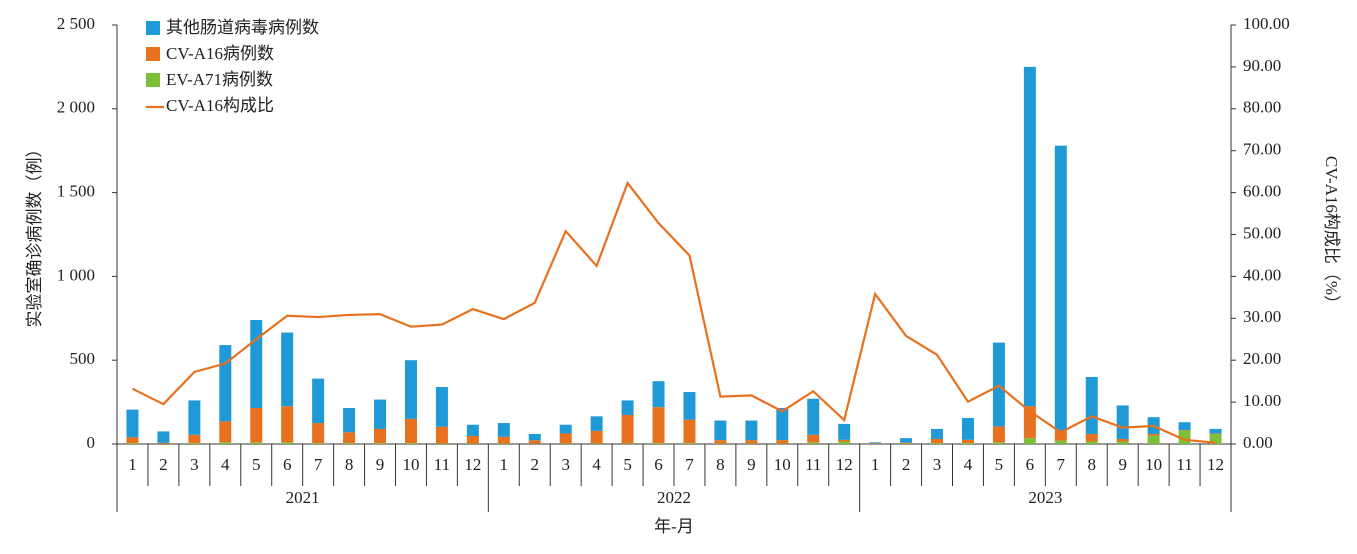  What do you see at coordinates (303, 497) in the screenshot?
I see `year-label: 2021` at bounding box center [303, 497].